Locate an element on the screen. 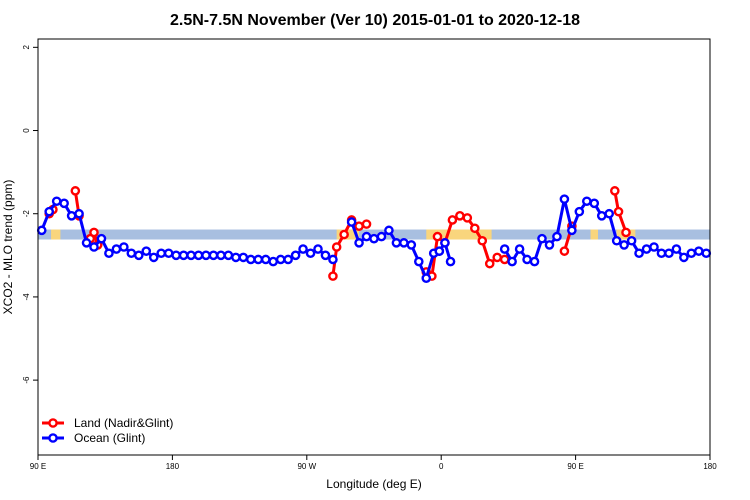 Image resolution: width=750 pixels, height=500 pixels. y-tick-label: 0 is located at coordinates (26, 130).